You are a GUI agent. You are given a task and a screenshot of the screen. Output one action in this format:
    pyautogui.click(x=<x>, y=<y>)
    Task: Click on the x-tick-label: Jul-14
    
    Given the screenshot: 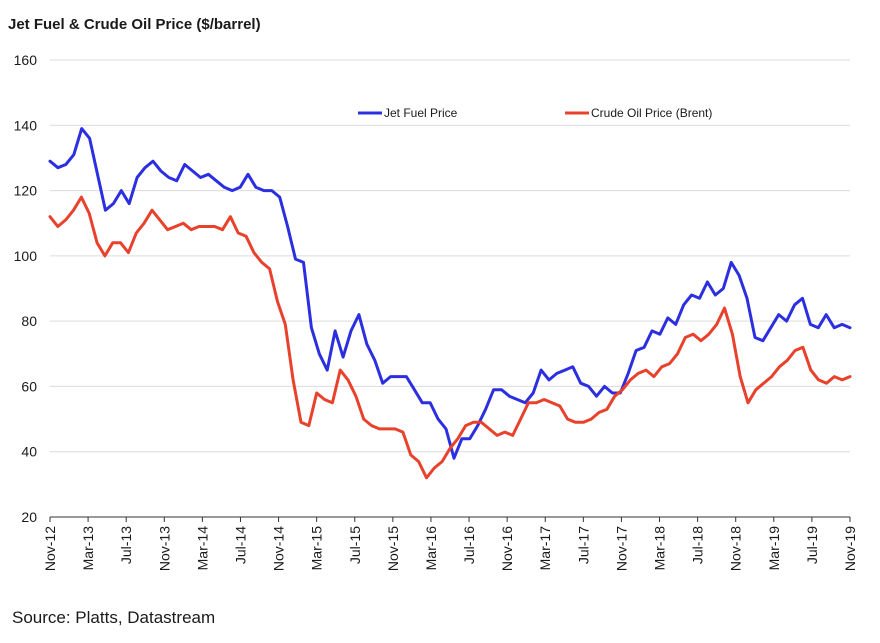 What is the action you would take?
    pyautogui.click(x=240, y=545)
    